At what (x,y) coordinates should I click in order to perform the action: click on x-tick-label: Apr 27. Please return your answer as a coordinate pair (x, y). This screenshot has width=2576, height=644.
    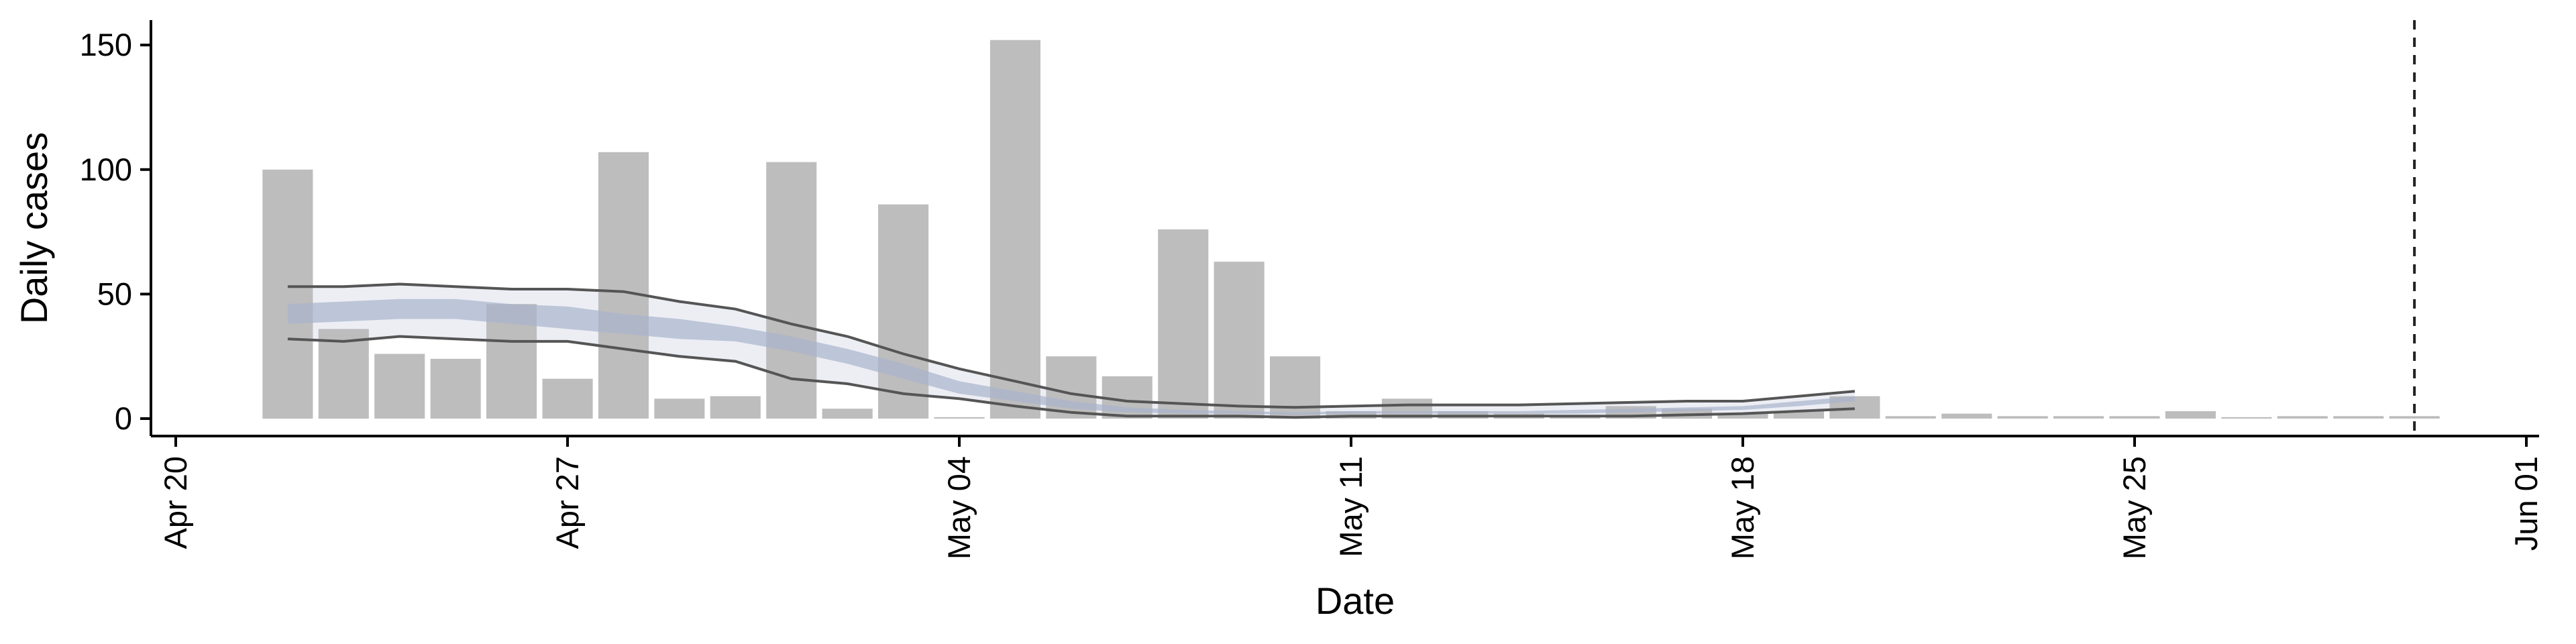
    Looking at the image, I should click on (567, 502).